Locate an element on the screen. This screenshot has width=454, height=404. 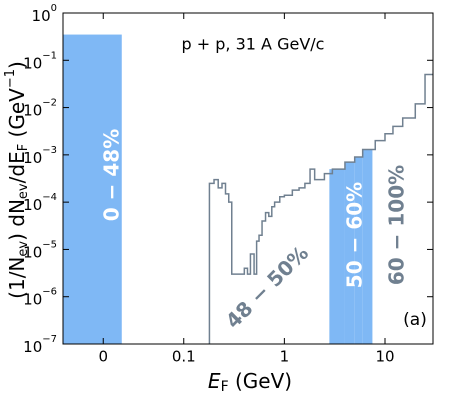
y-axis-label: (1/Nev) dNev/dEF (GeV−1) is located at coordinates (17, 180).